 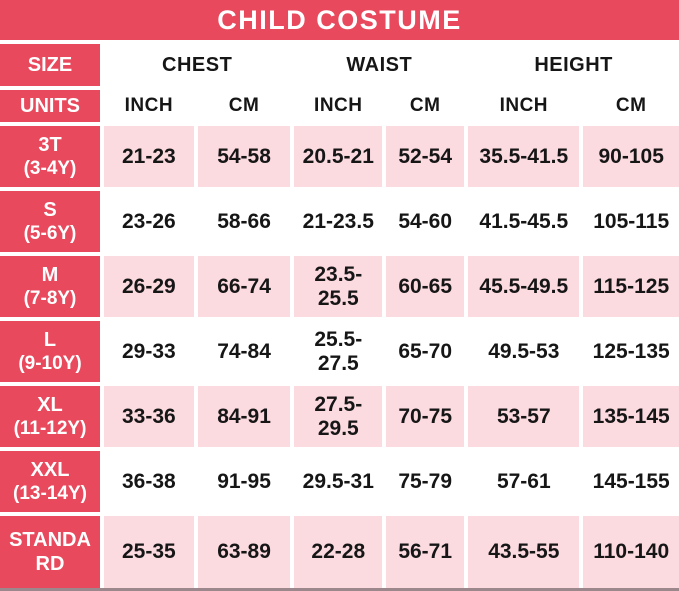 I want to click on value-cell: 91-95, so click(x=244, y=482).